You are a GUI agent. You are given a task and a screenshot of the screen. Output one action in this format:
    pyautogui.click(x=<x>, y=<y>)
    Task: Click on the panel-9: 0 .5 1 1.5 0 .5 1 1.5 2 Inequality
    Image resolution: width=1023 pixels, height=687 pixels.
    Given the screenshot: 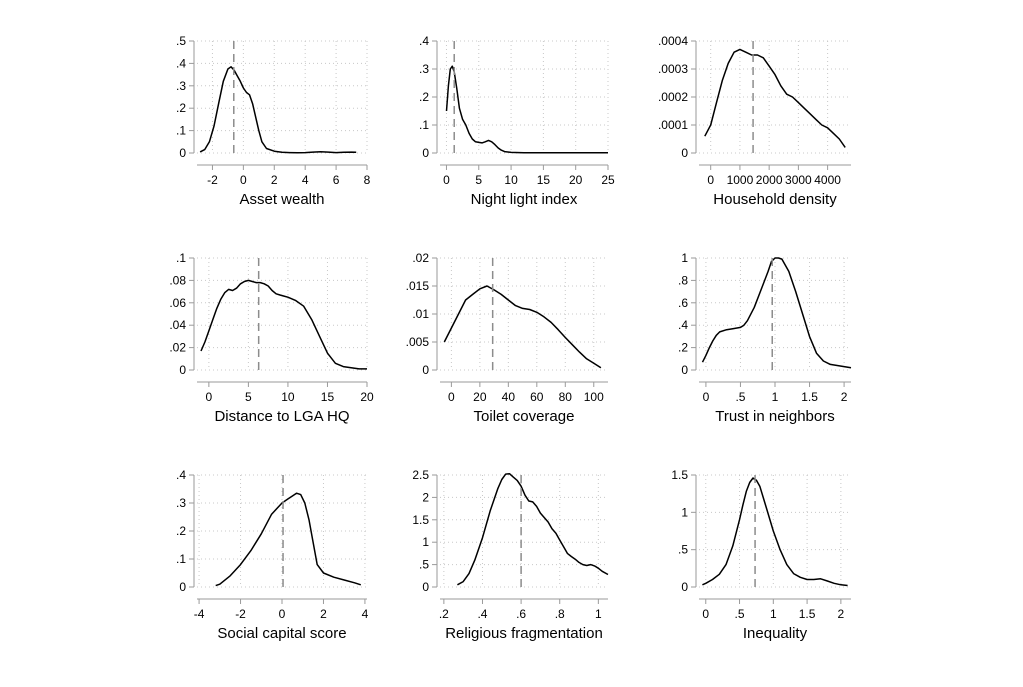 What is the action you would take?
    pyautogui.click(x=761, y=555)
    